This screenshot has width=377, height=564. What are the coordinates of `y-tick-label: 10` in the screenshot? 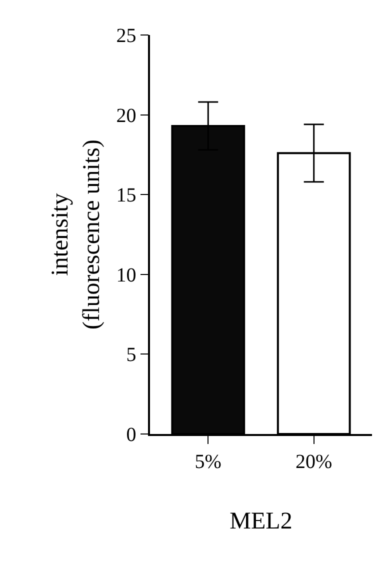 It's located at (126, 275).